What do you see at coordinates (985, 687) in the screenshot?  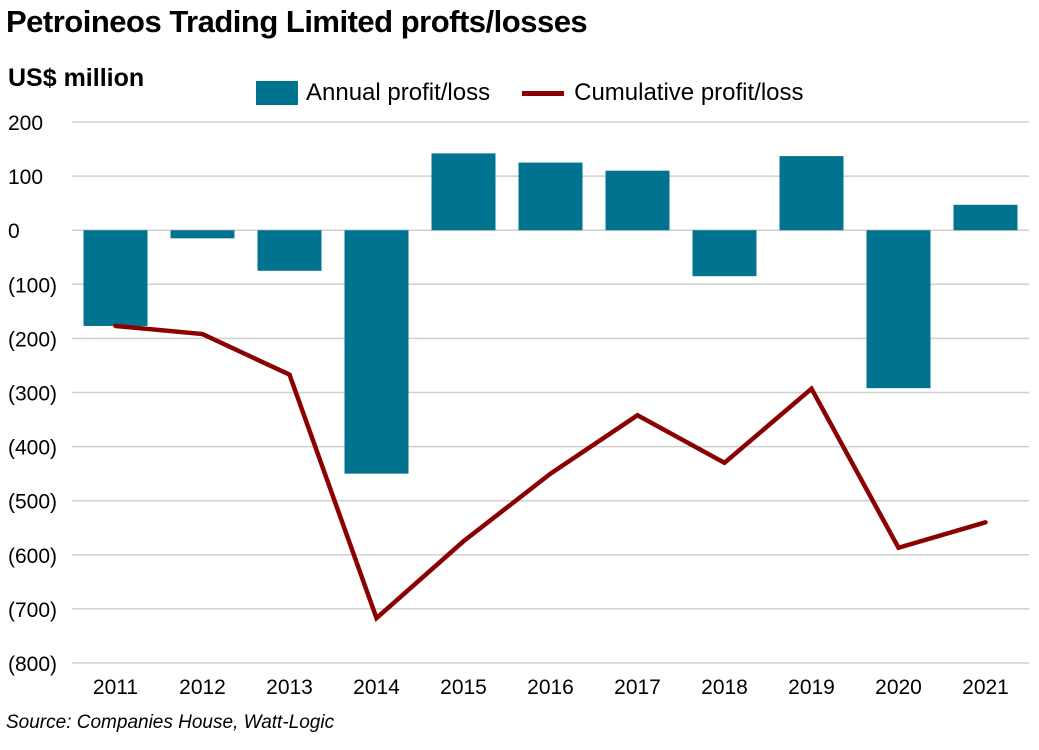 I see `x-tick-label-2021: 2021` at bounding box center [985, 687].